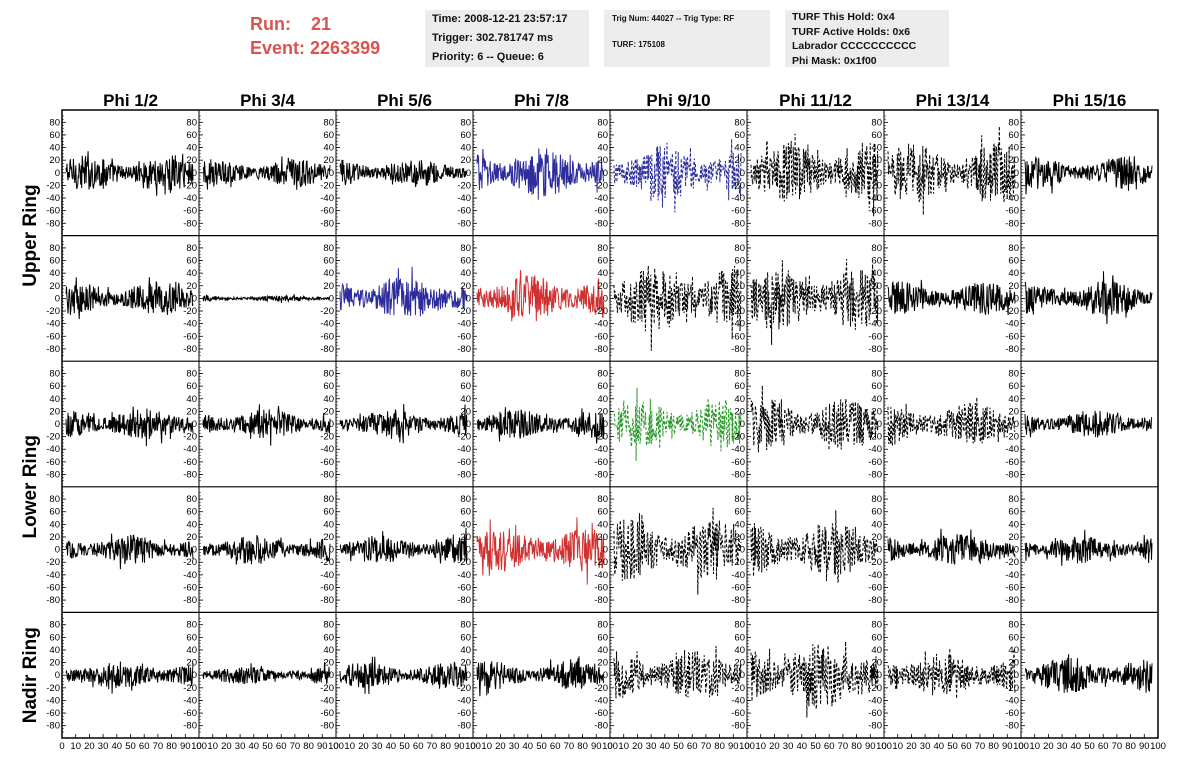 The height and width of the screenshot is (772, 1196). What do you see at coordinates (1034, 746) in the screenshot?
I see `x-tick-label: 10` at bounding box center [1034, 746].